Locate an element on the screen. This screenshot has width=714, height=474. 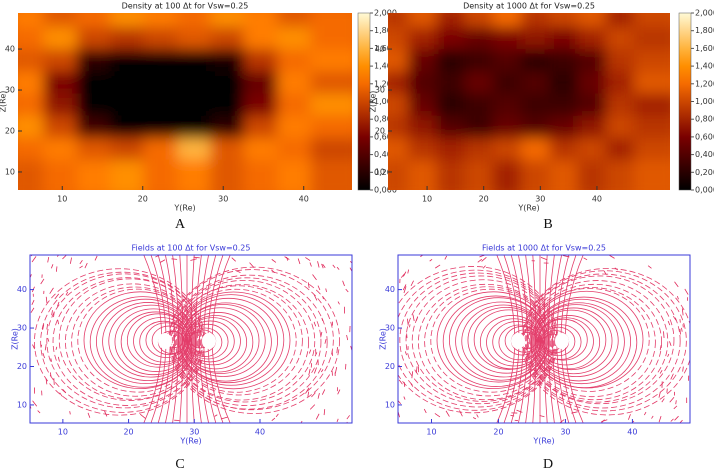
y-tick-label: 10 is located at coordinates (10, 171).